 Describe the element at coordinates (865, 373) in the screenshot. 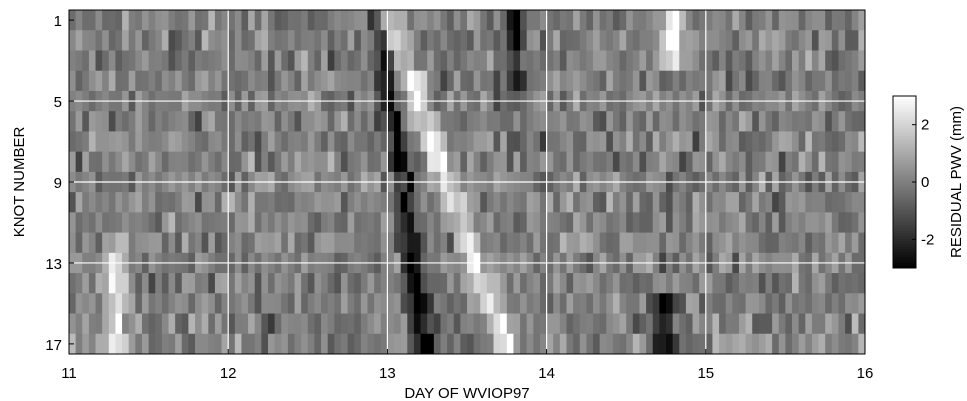

I see `x-tick-label: 16` at that location.